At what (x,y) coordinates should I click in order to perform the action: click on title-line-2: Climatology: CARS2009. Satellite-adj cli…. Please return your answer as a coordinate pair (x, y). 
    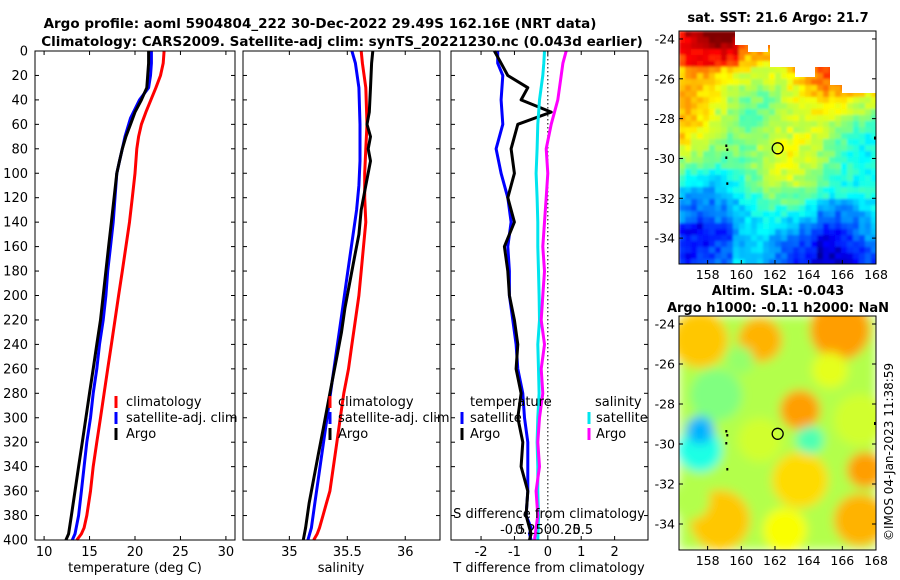
    Looking at the image, I should click on (342, 42).